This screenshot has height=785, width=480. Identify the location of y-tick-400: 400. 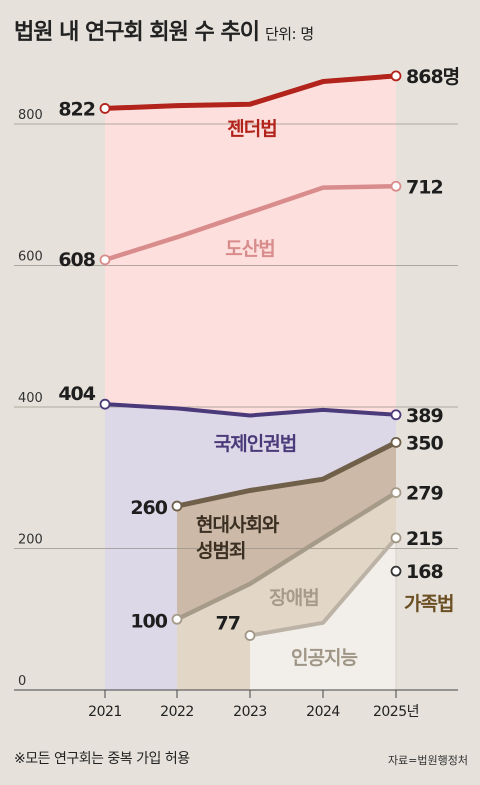
(30, 398).